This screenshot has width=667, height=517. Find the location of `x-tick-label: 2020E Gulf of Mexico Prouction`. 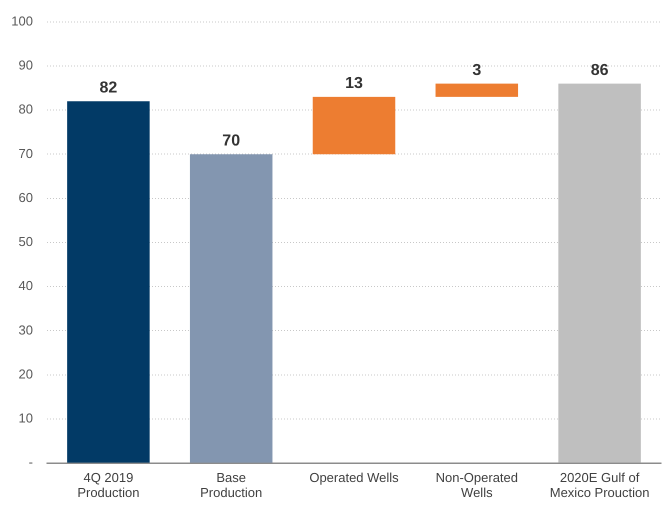

x-tick-label: 2020E Gulf of Mexico Prouction is located at coordinates (600, 485).